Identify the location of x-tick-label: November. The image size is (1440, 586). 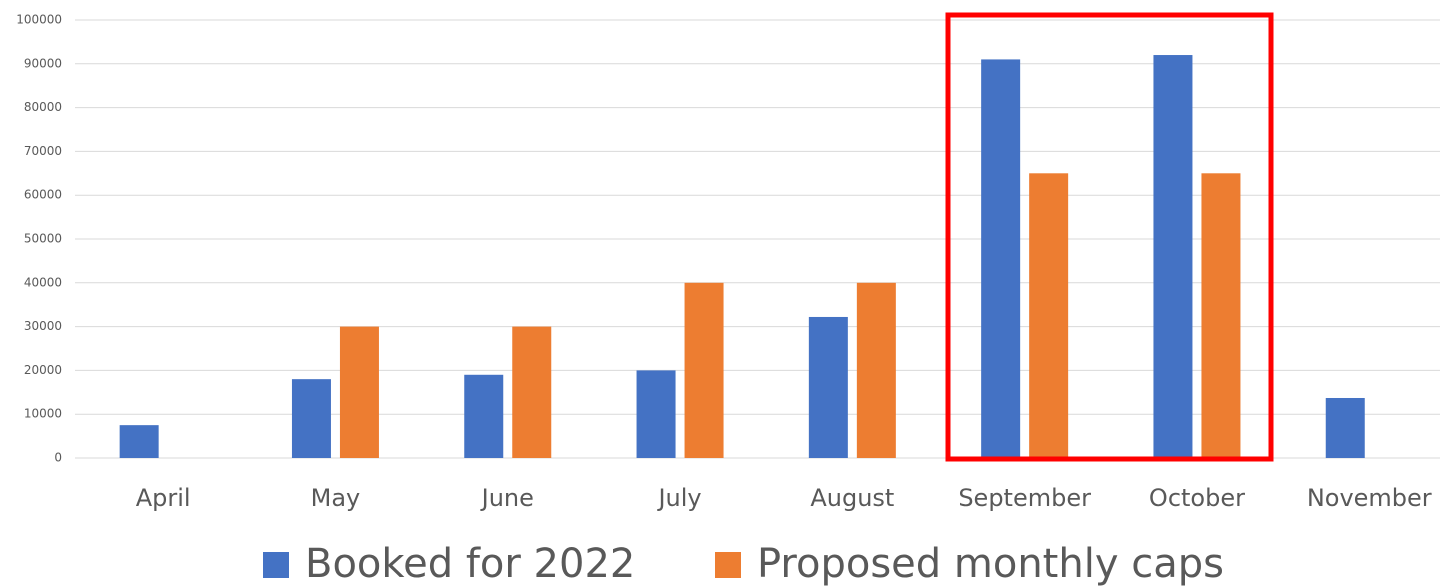
(1369, 498).